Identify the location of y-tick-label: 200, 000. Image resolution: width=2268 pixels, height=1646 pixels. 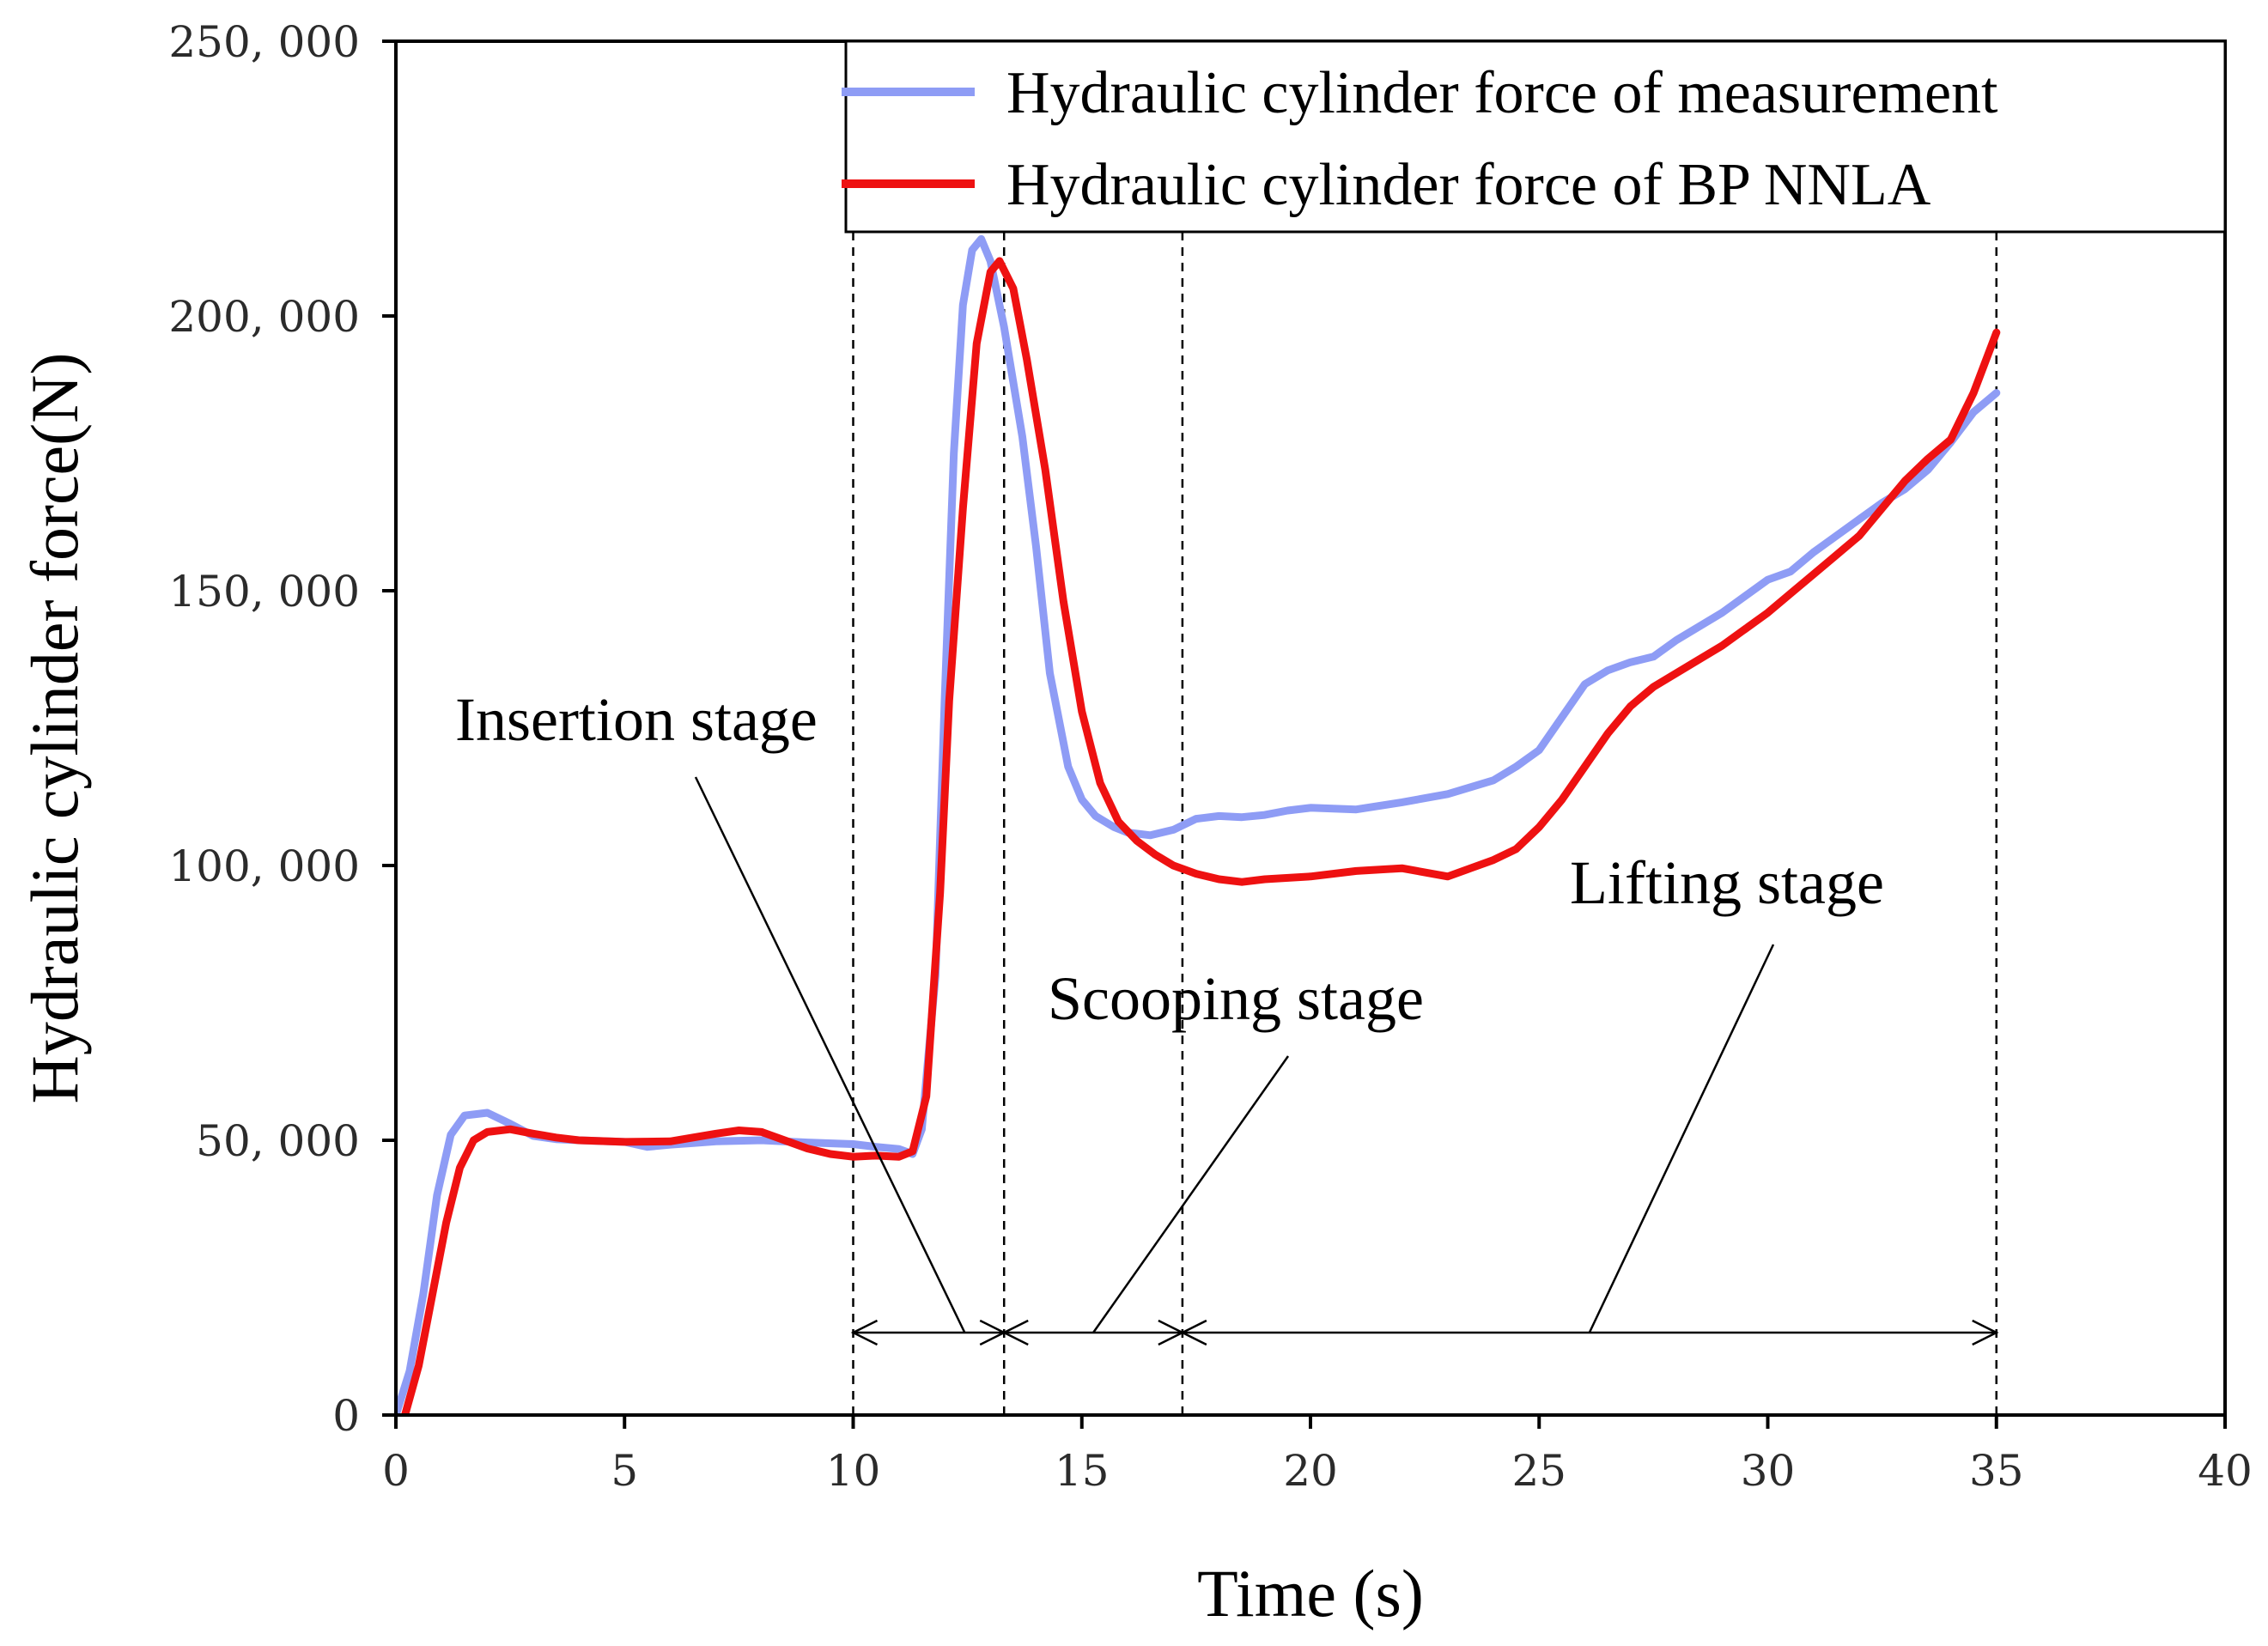
(264, 317).